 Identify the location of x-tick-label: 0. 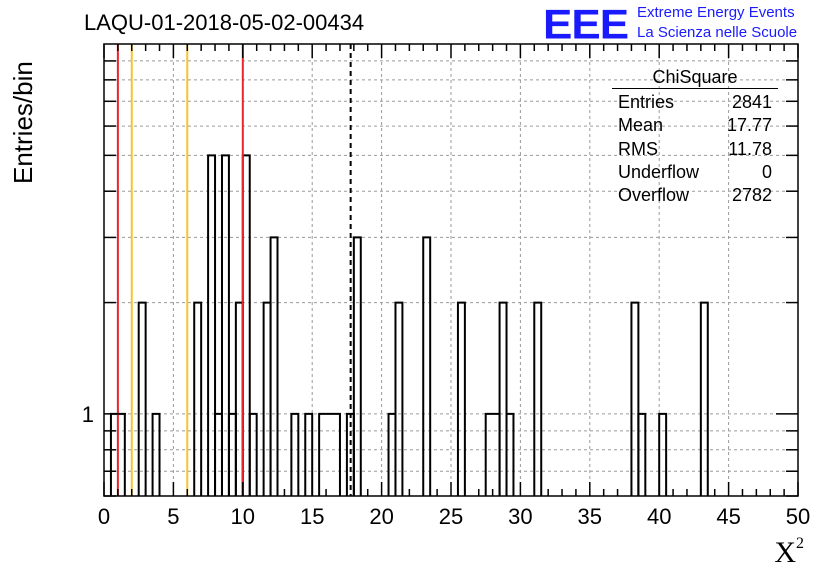
(104, 516).